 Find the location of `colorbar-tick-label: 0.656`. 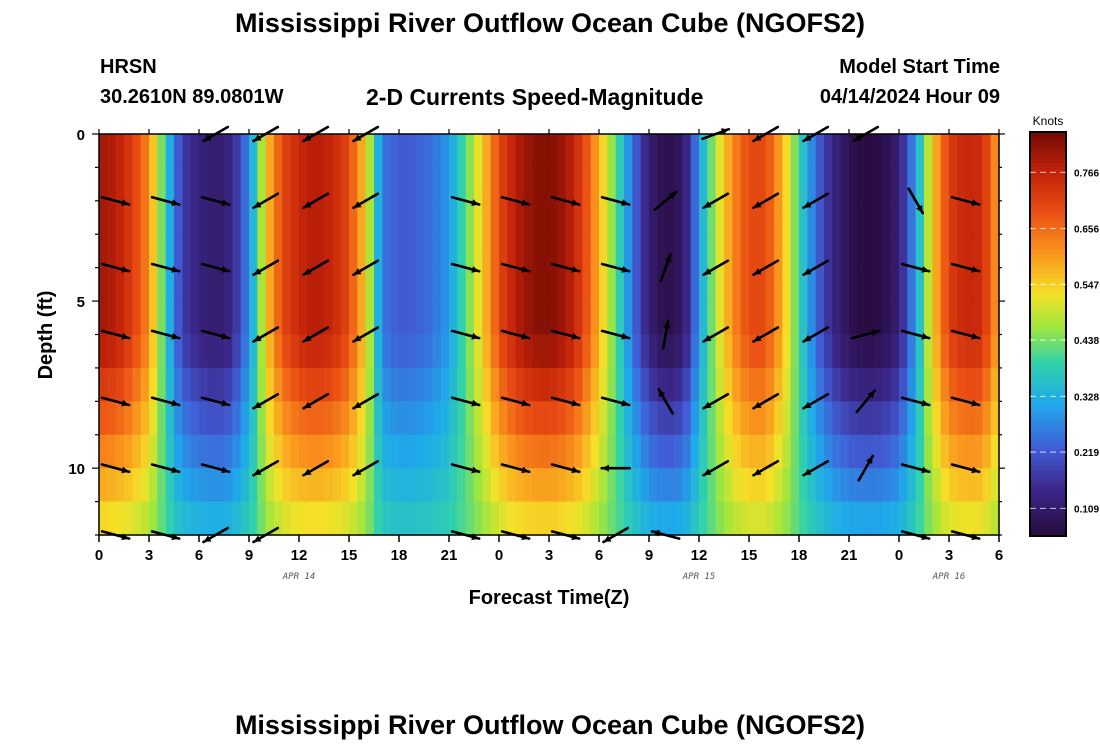

colorbar-tick-label: 0.656 is located at coordinates (1086, 230).